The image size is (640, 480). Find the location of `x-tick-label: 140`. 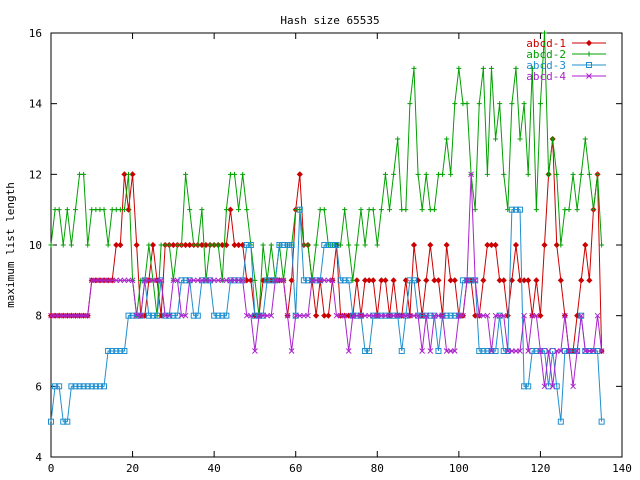

x-tick-label: 140 is located at coordinates (622, 468).